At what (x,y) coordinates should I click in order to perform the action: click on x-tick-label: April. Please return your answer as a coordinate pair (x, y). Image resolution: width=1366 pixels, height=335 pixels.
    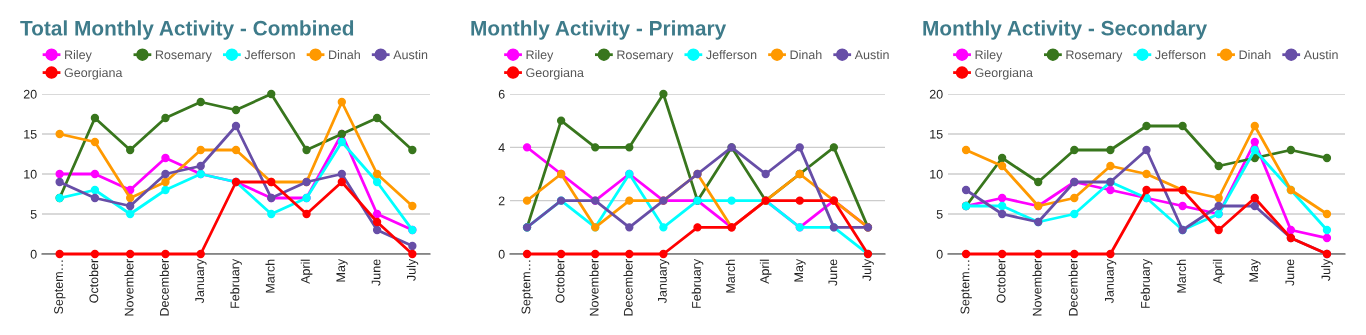
    Looking at the image, I should click on (765, 271).